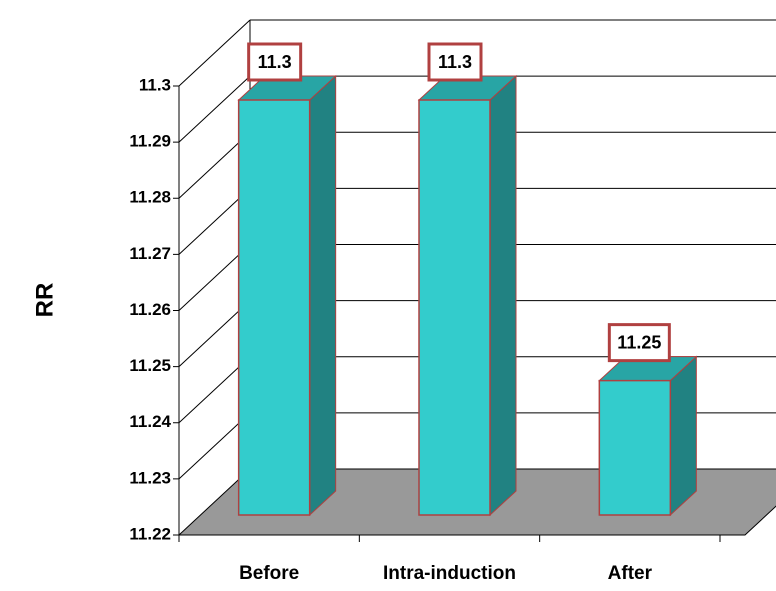  I want to click on y-tick-label: 11.28, so click(150, 197).